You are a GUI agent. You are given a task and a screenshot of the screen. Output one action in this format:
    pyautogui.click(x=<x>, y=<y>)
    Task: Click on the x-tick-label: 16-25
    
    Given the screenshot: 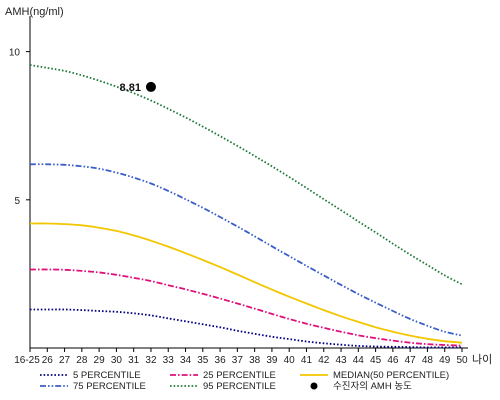 What is the action you would take?
    pyautogui.click(x=27, y=360)
    